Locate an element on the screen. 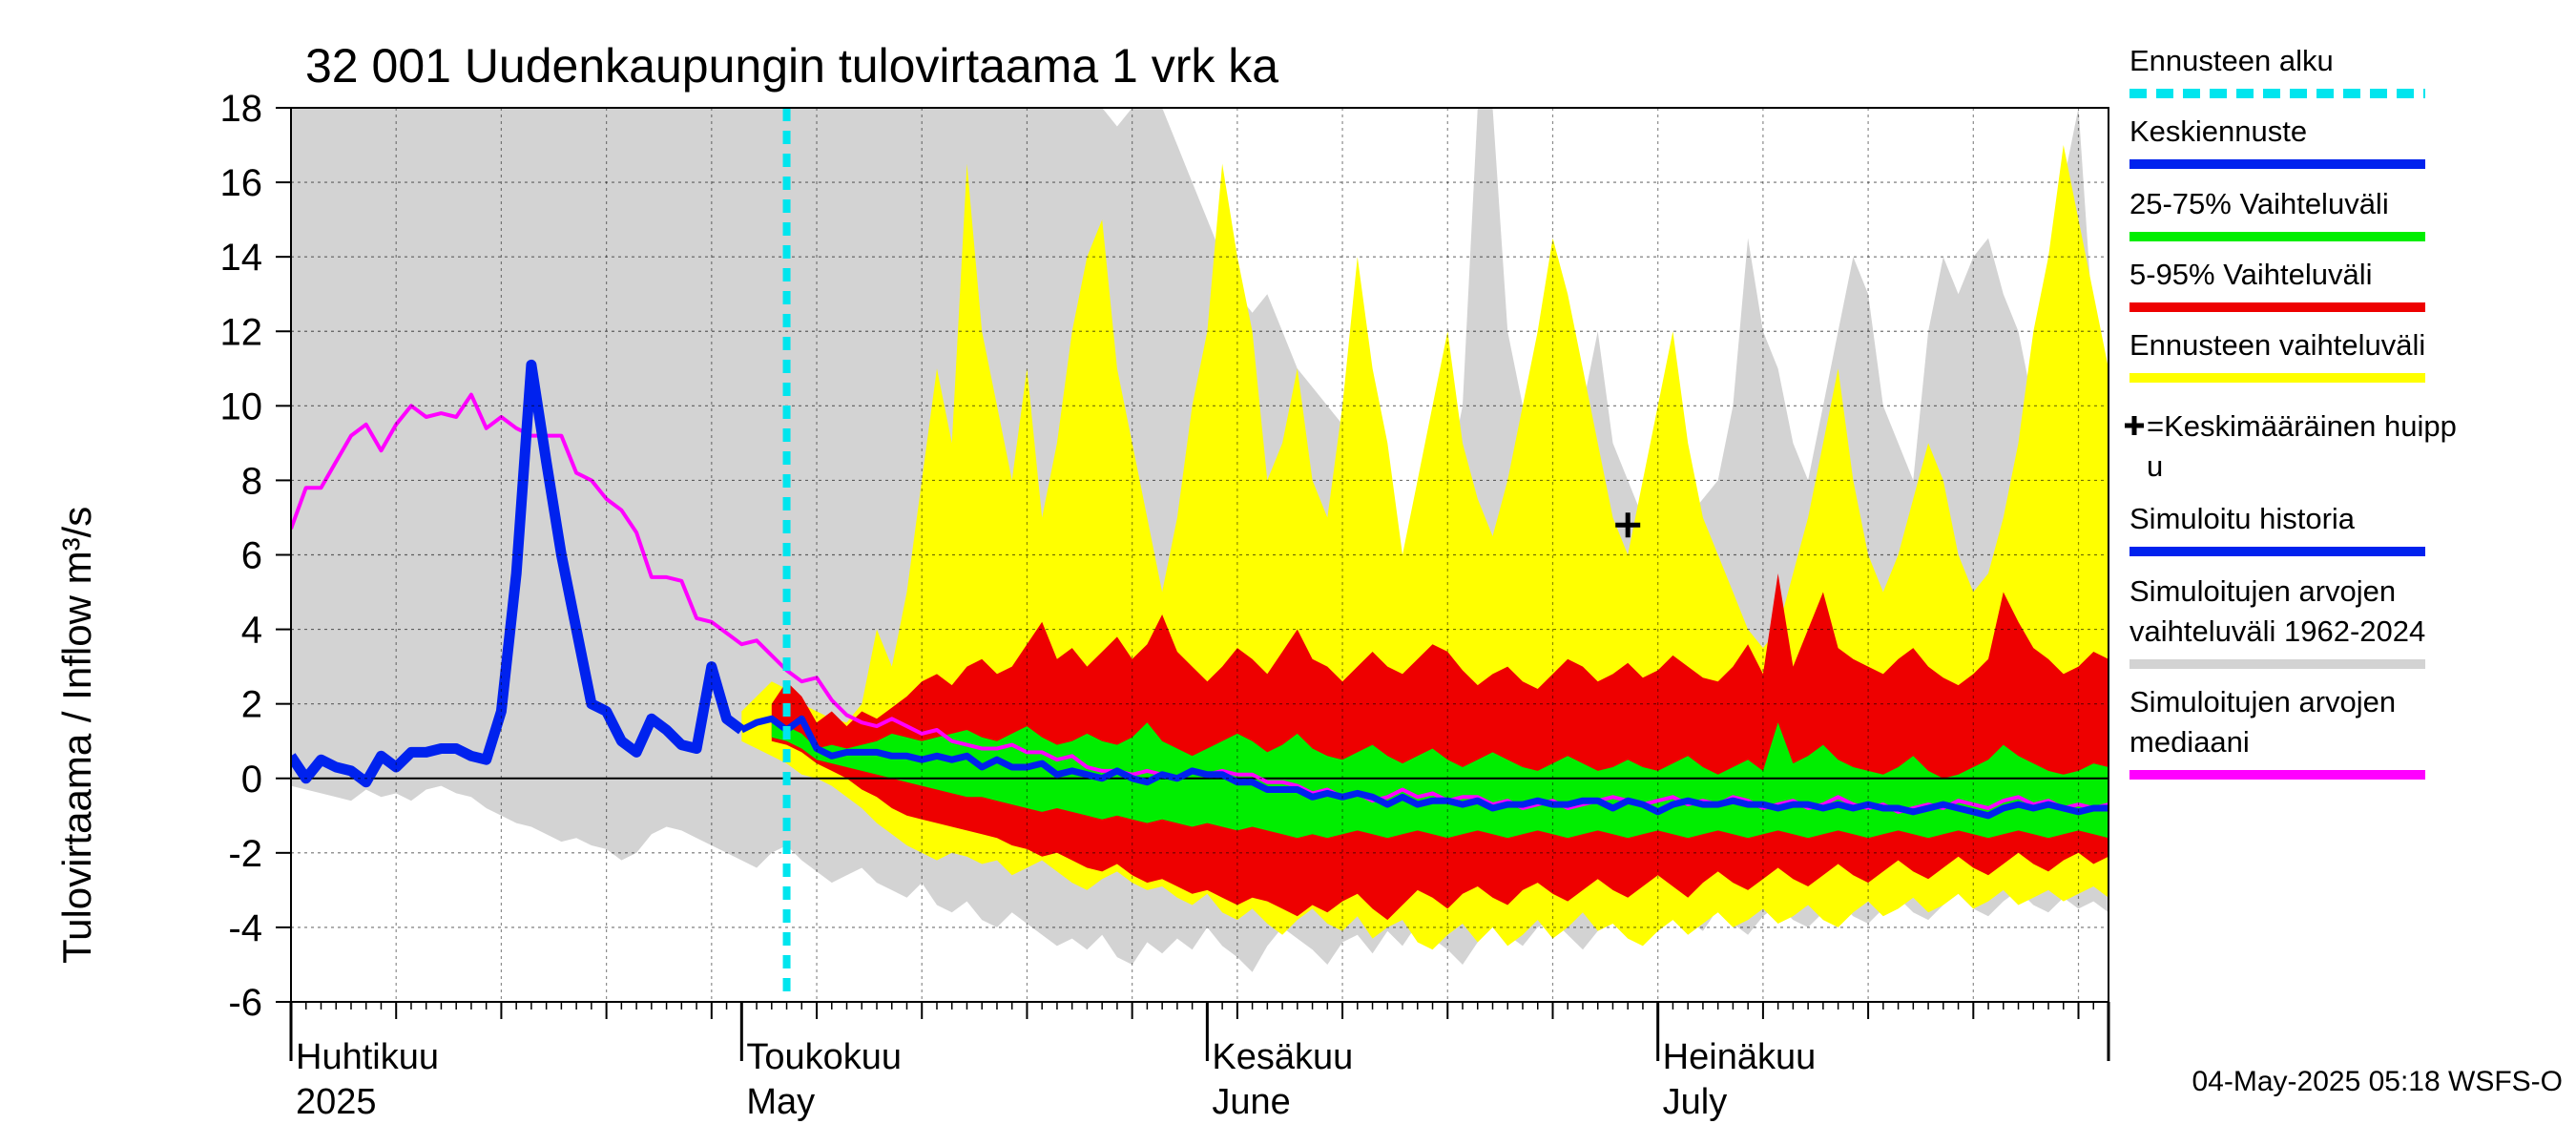 The image size is (2576, 1145). x-month-label: Huhtikuu is located at coordinates (367, 1057).